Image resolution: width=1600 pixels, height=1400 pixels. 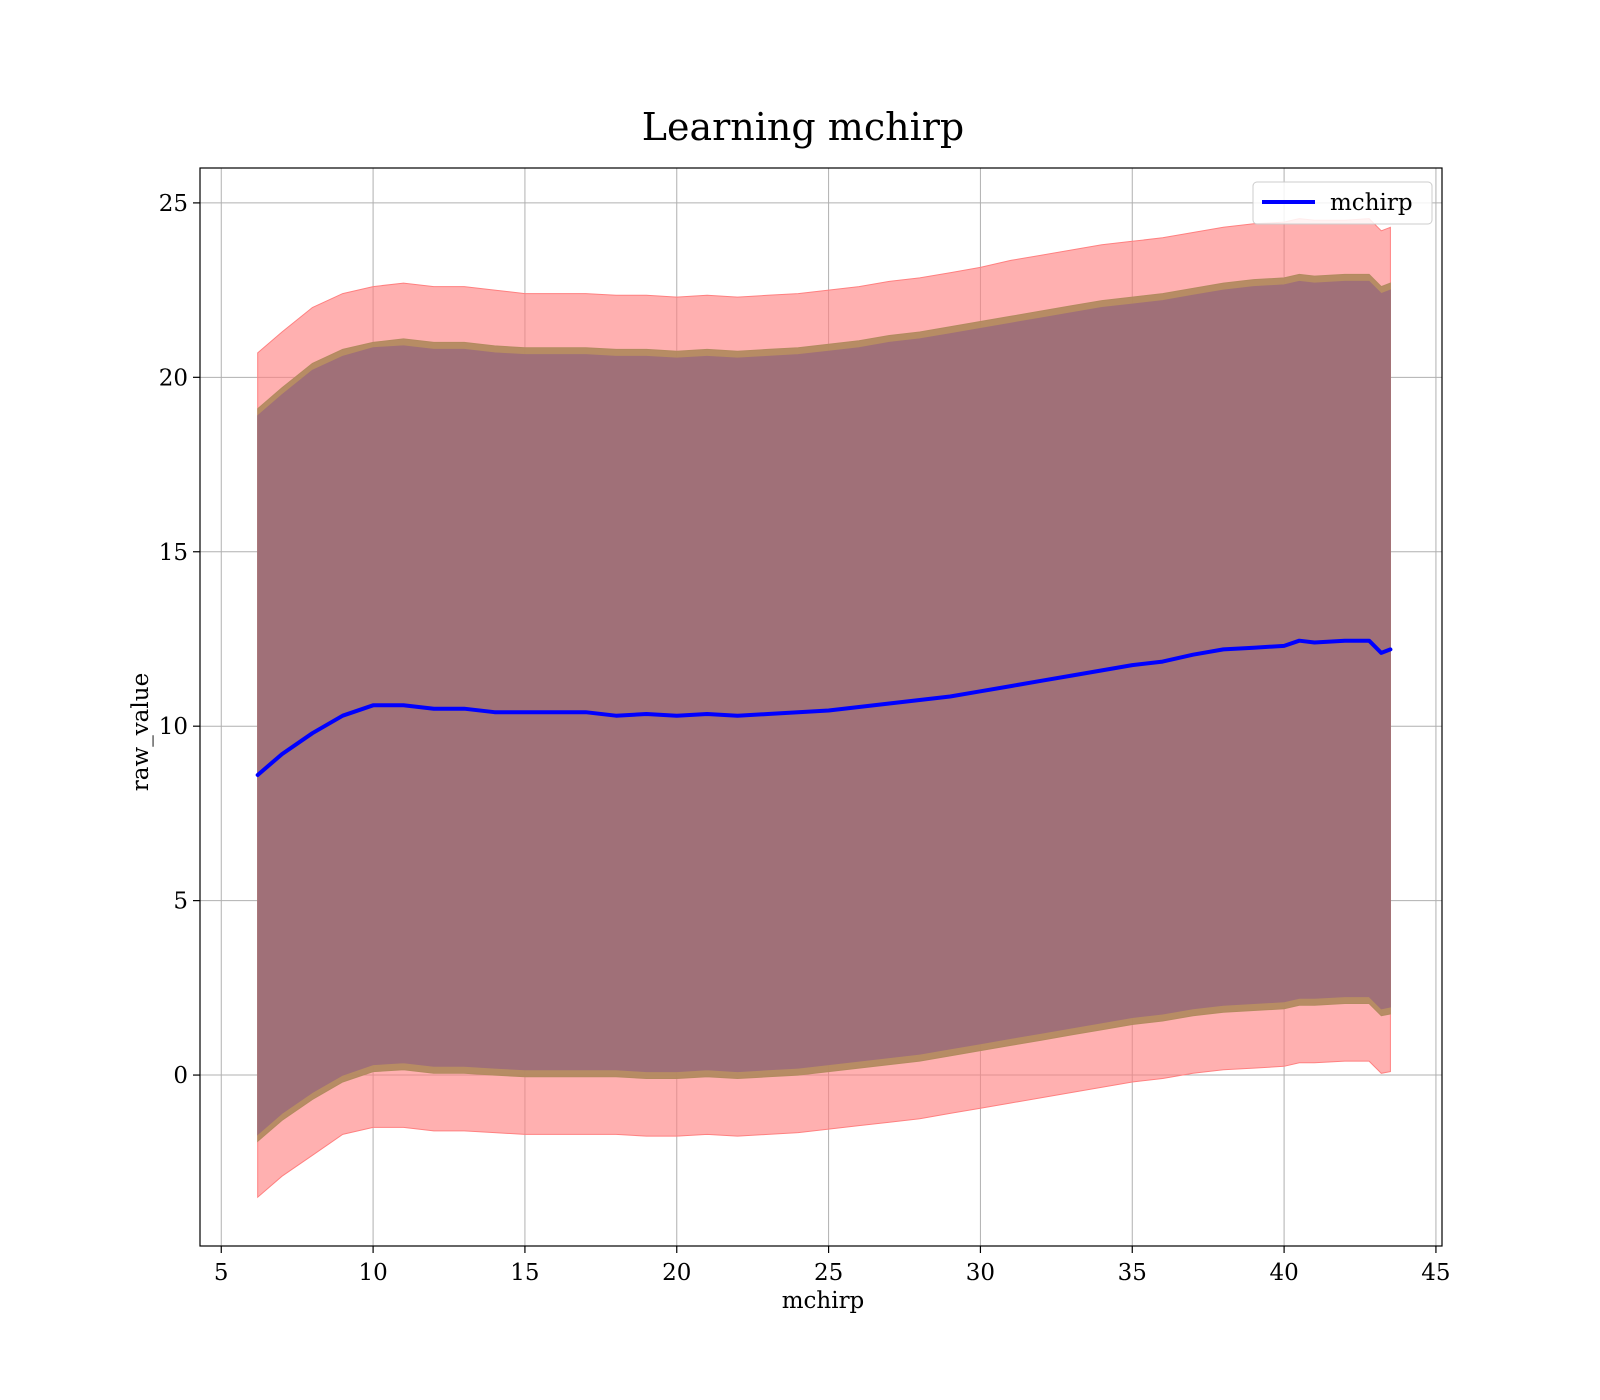 I want to click on y-tick-label: 25, so click(x=173, y=204).